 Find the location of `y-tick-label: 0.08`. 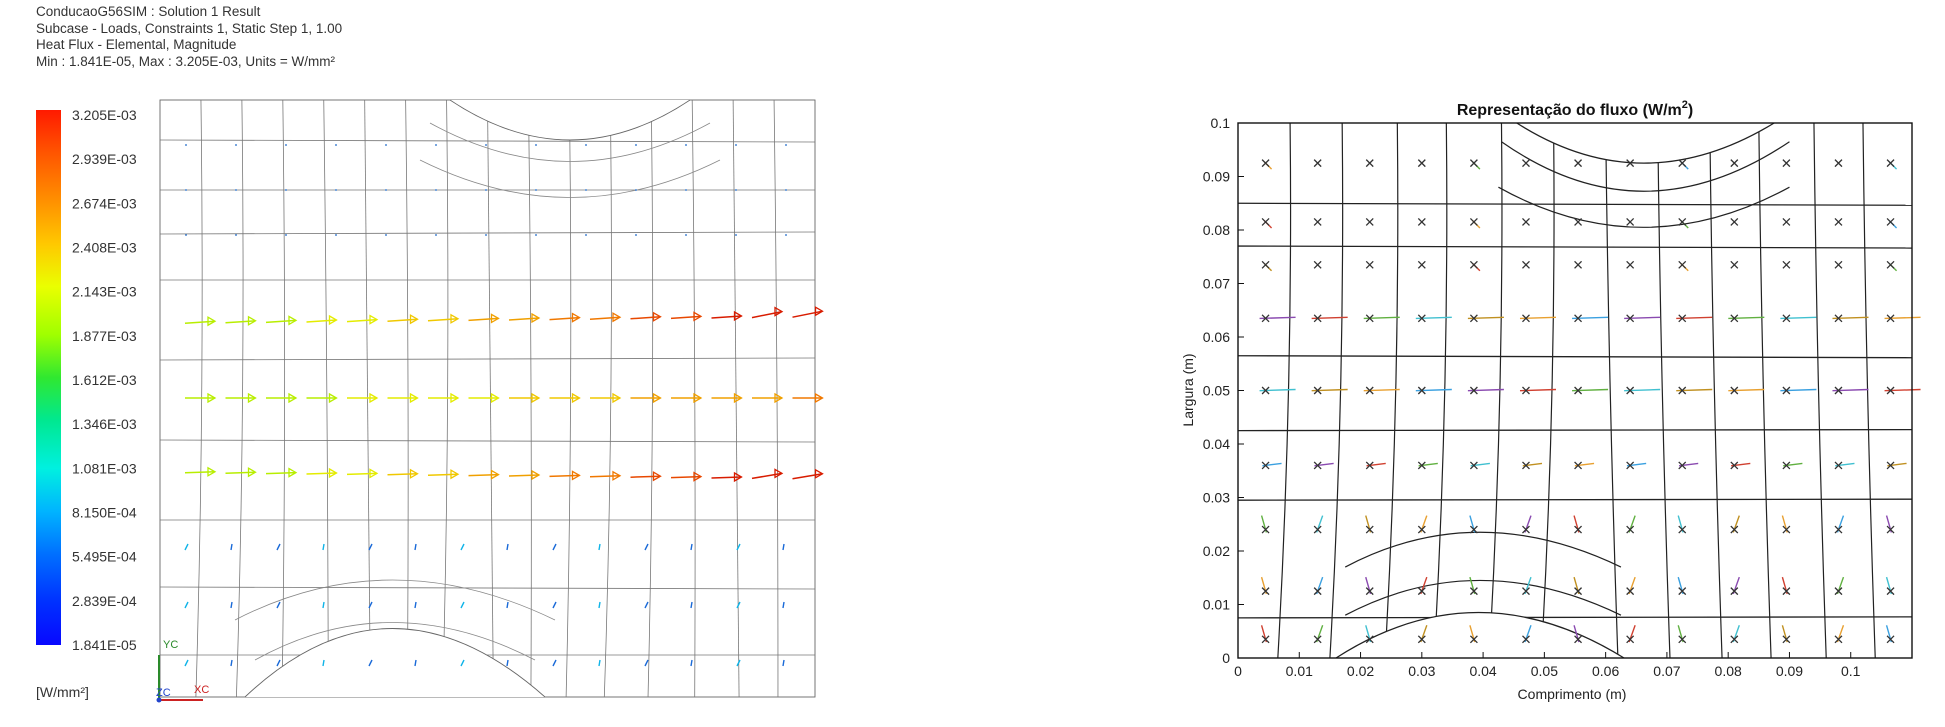

y-tick-label: 0.08 is located at coordinates (1216, 230).